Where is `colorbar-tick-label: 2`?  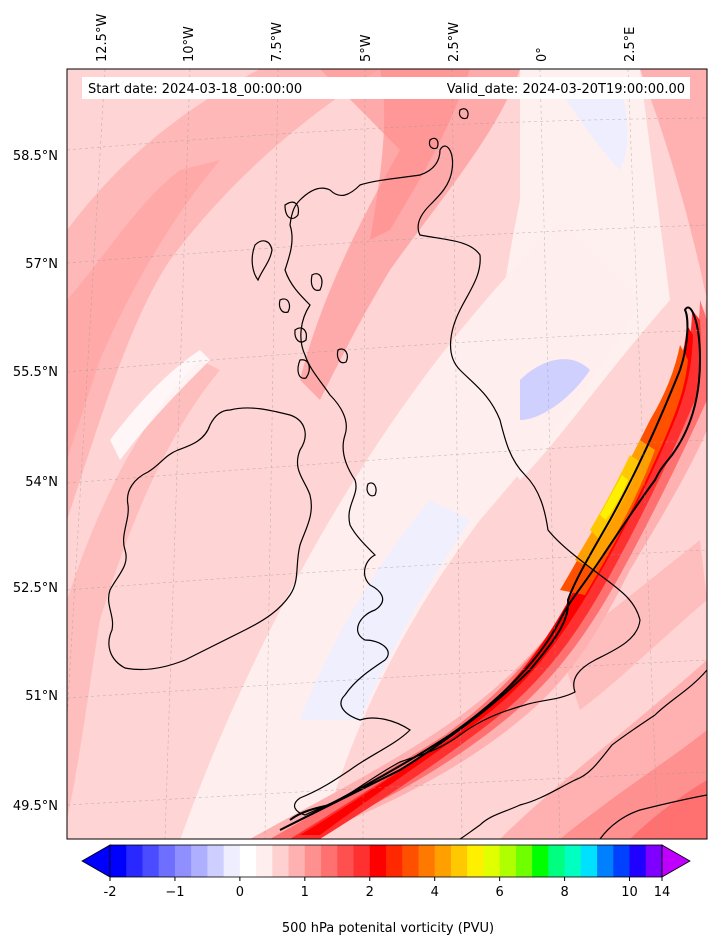
colorbar-tick-label: 2 is located at coordinates (370, 892).